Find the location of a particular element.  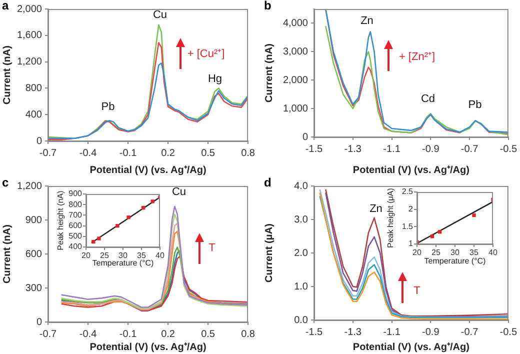

y-tick-label: 3,000 is located at coordinates (295, 52).